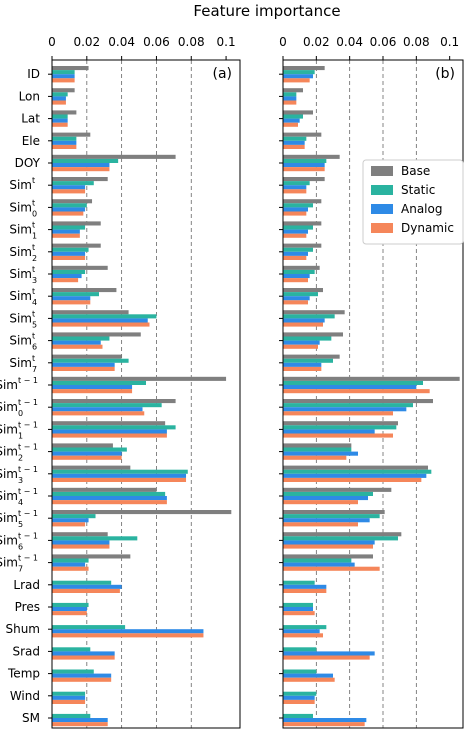 The image size is (474, 737). Describe the element at coordinates (222, 74) in the screenshot. I see `panel-label: (a)` at that location.